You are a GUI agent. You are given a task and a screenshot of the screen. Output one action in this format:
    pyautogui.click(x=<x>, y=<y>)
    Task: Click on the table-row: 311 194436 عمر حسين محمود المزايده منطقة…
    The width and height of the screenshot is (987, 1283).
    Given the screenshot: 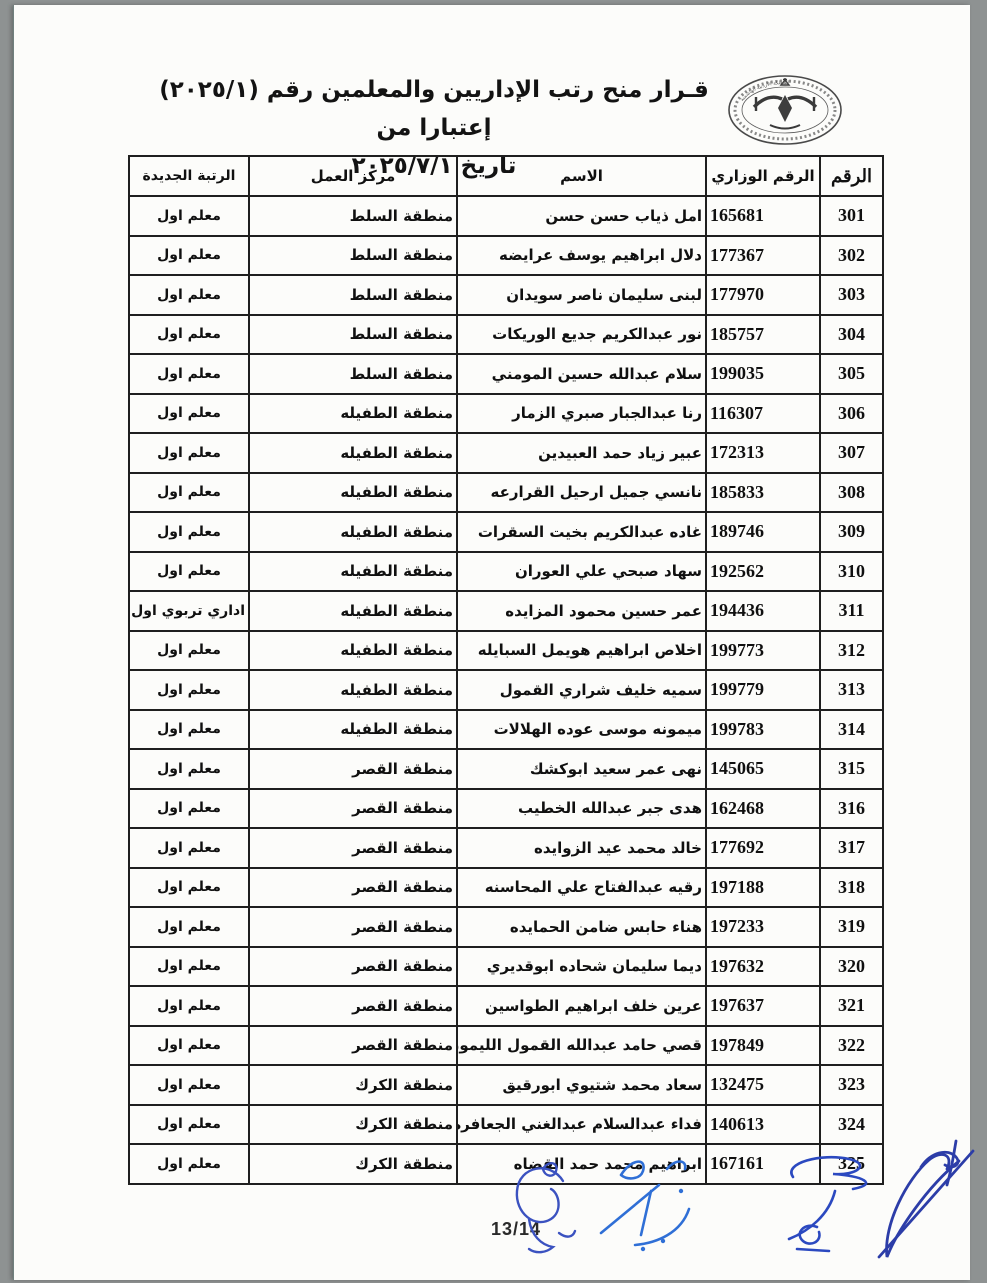 What is the action you would take?
    pyautogui.click(x=506, y=611)
    